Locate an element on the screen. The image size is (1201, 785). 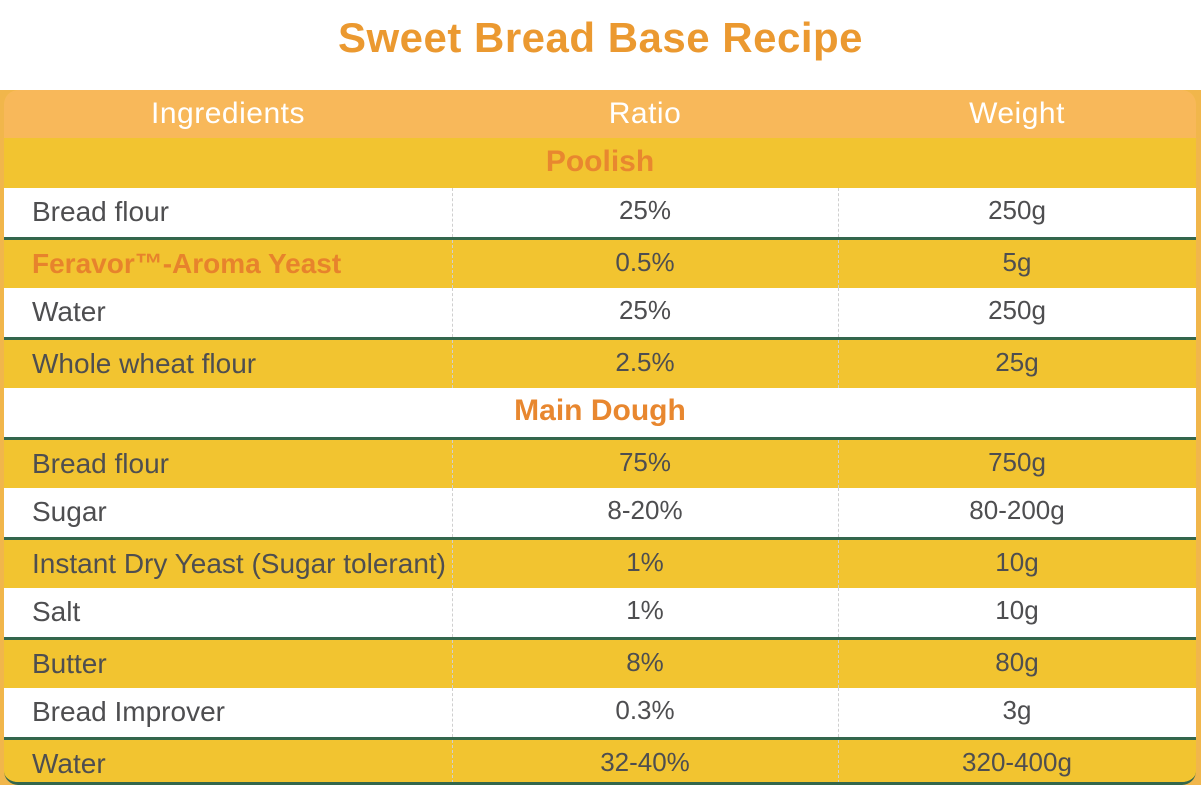
section-row-poolish: Poolish is located at coordinates (600, 163).